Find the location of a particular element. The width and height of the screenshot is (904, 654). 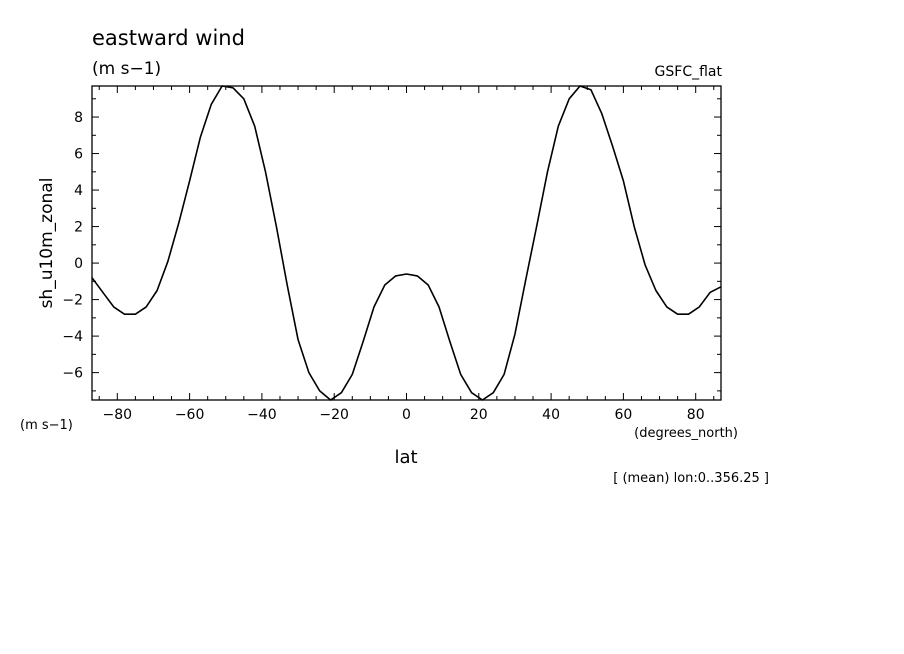

source-label: GSFC_flat is located at coordinates (689, 72).